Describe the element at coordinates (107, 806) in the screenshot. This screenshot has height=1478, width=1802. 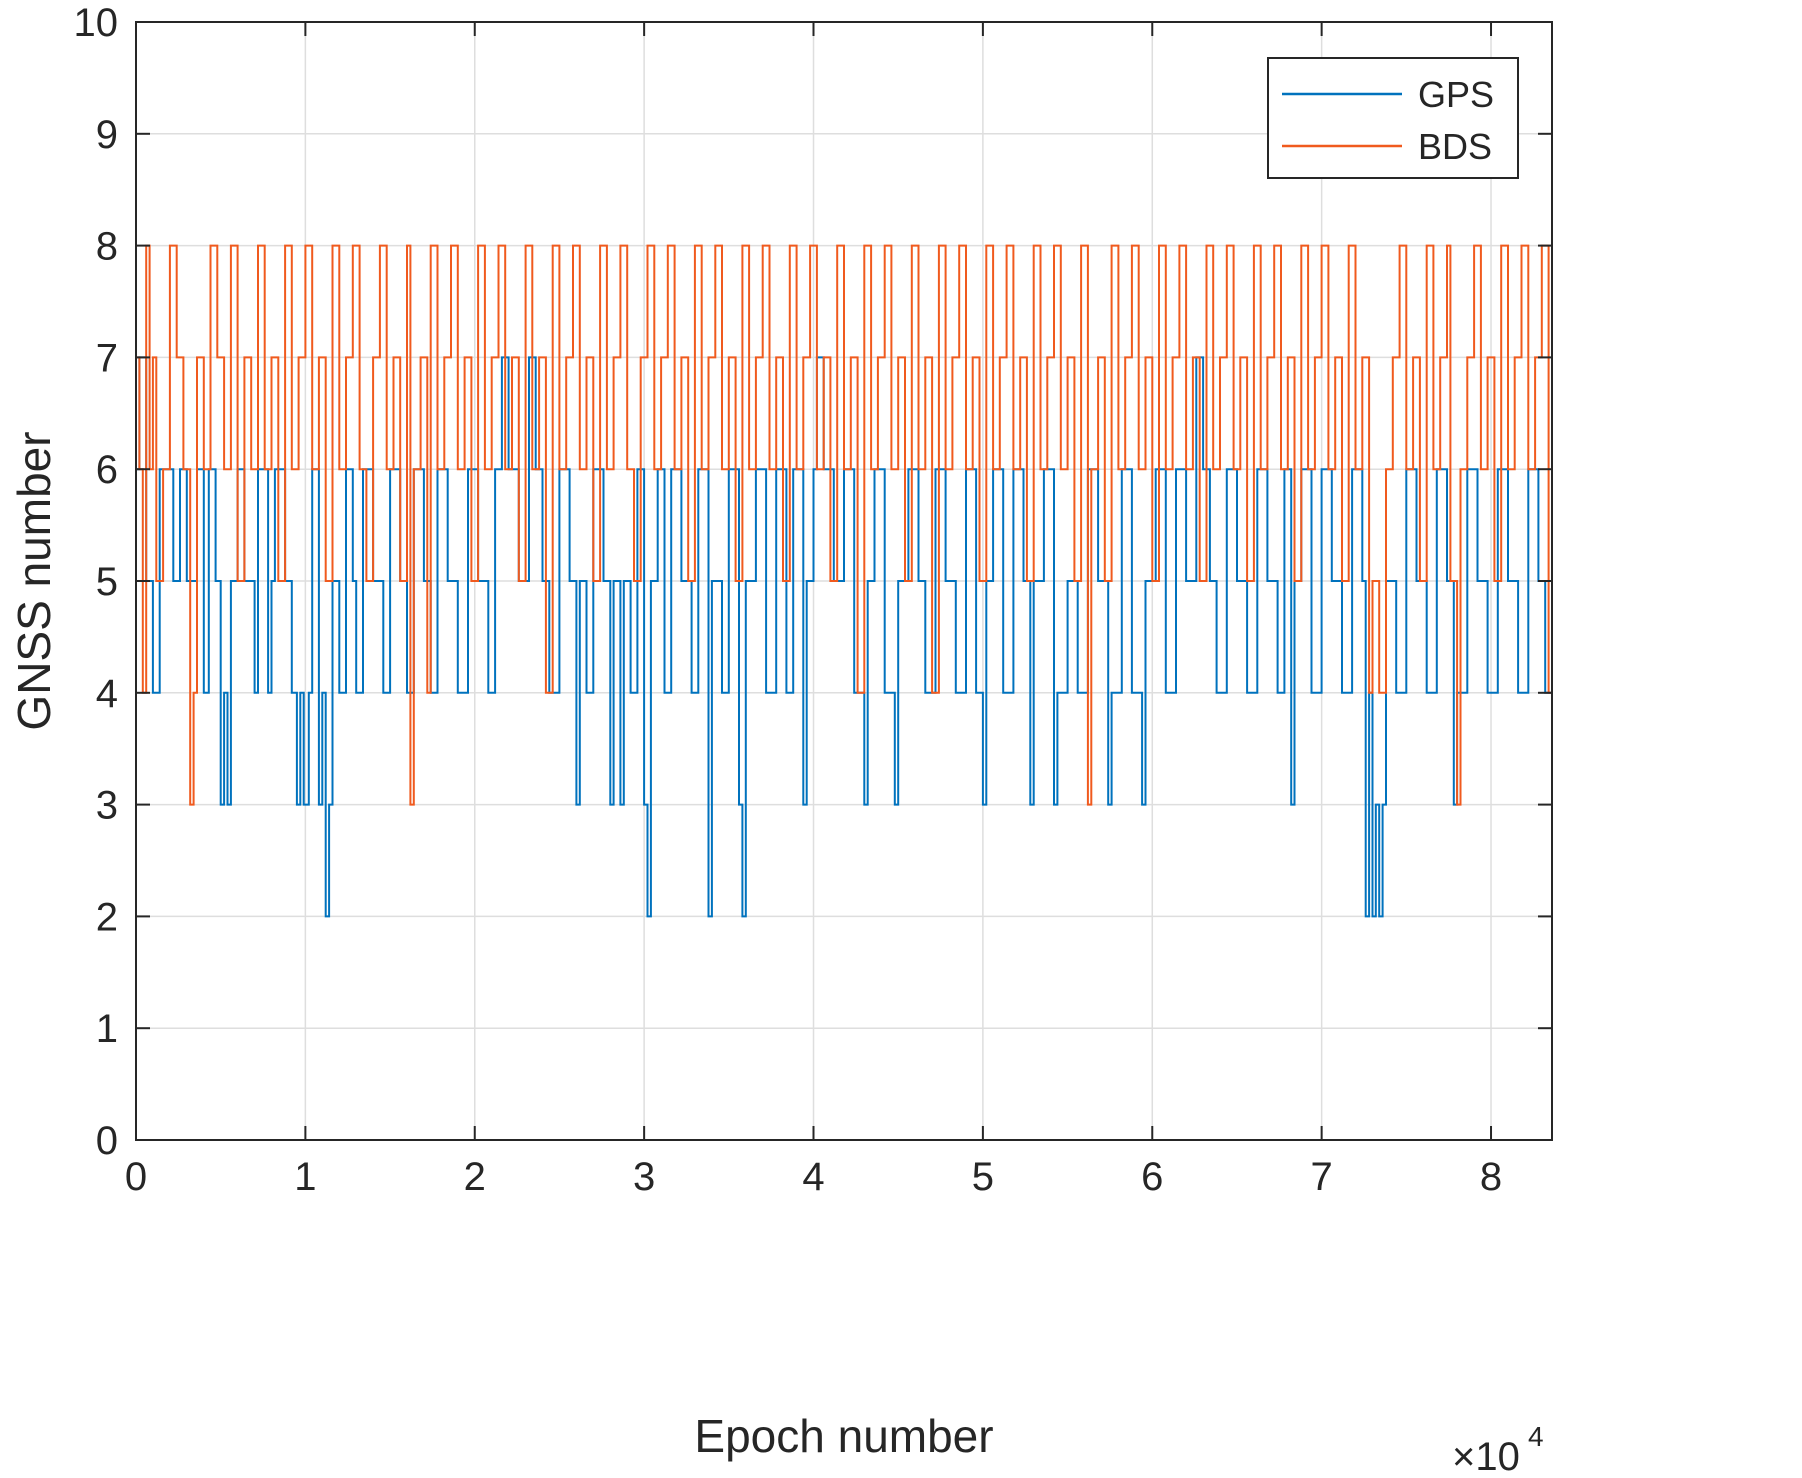
I see `y-tick-label: 3` at that location.